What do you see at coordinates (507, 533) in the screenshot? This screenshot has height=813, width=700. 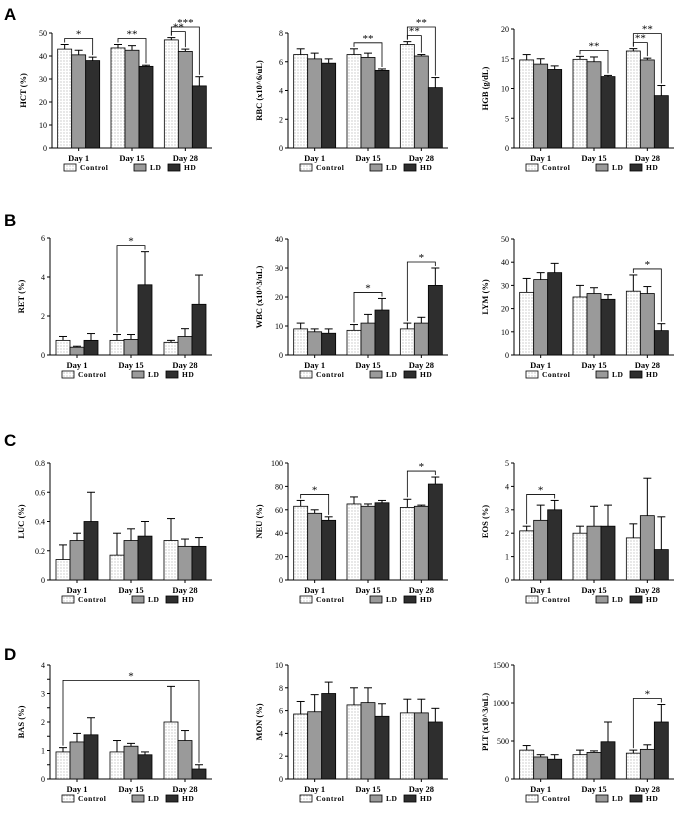 I see `y-tick-label: 2` at bounding box center [507, 533].